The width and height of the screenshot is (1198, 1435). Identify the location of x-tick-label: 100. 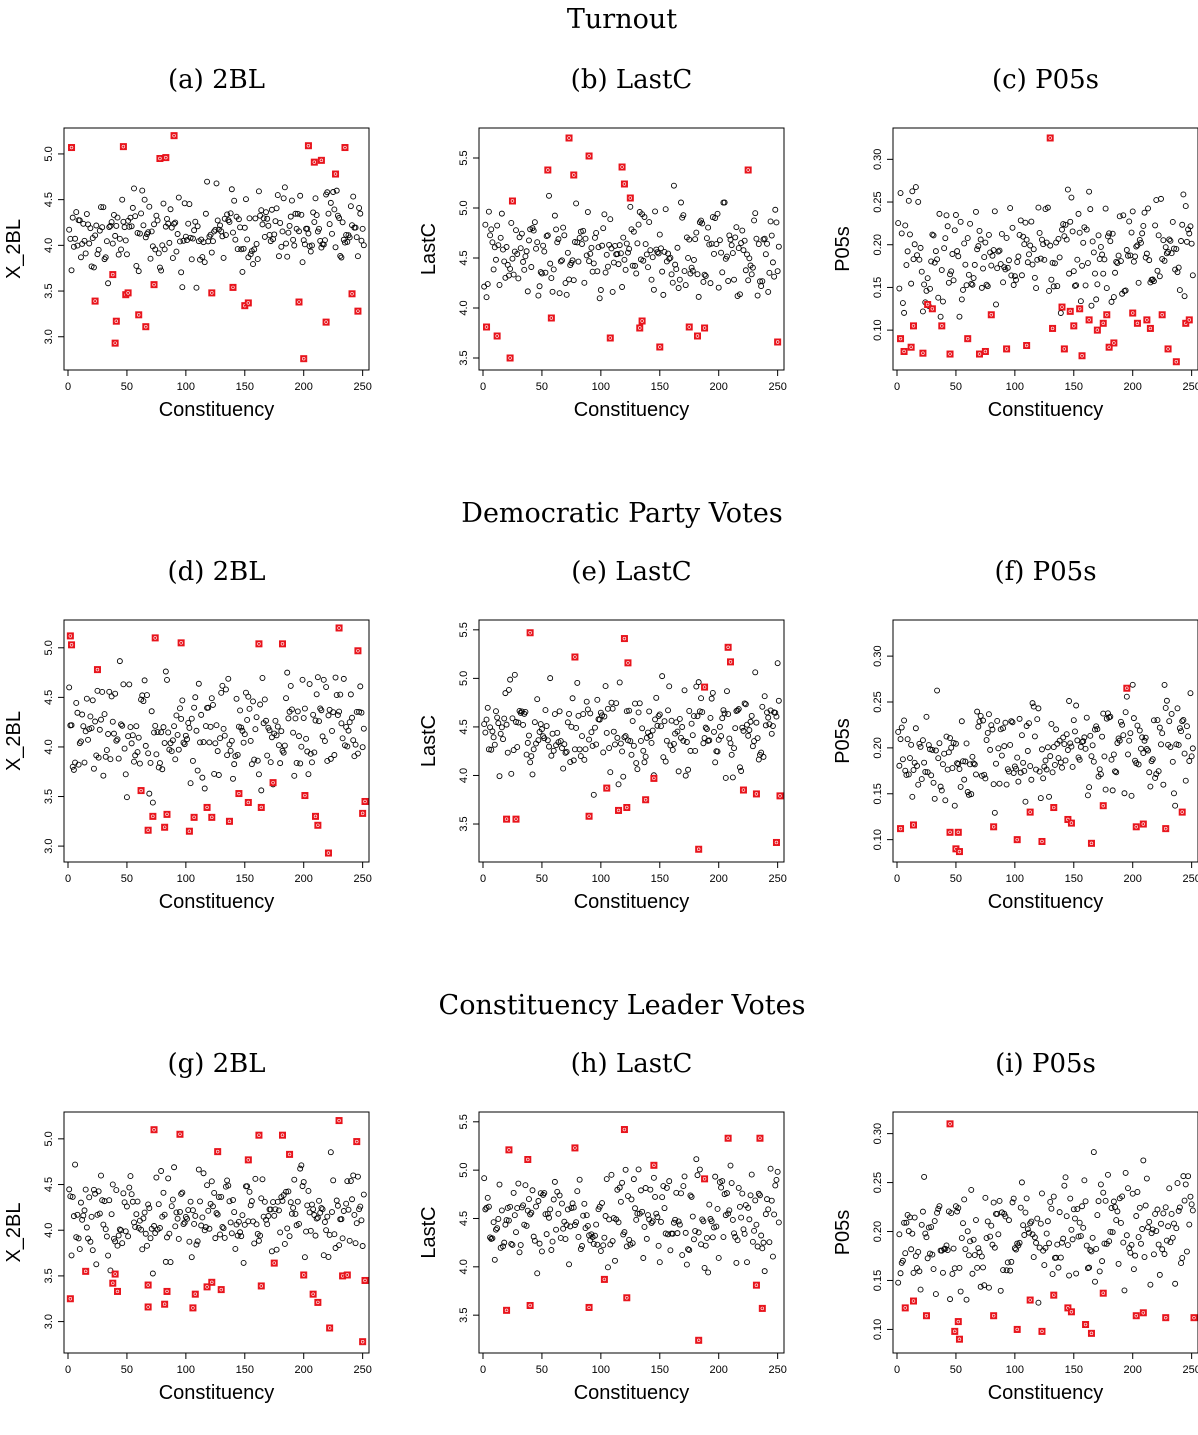
(601, 1370).